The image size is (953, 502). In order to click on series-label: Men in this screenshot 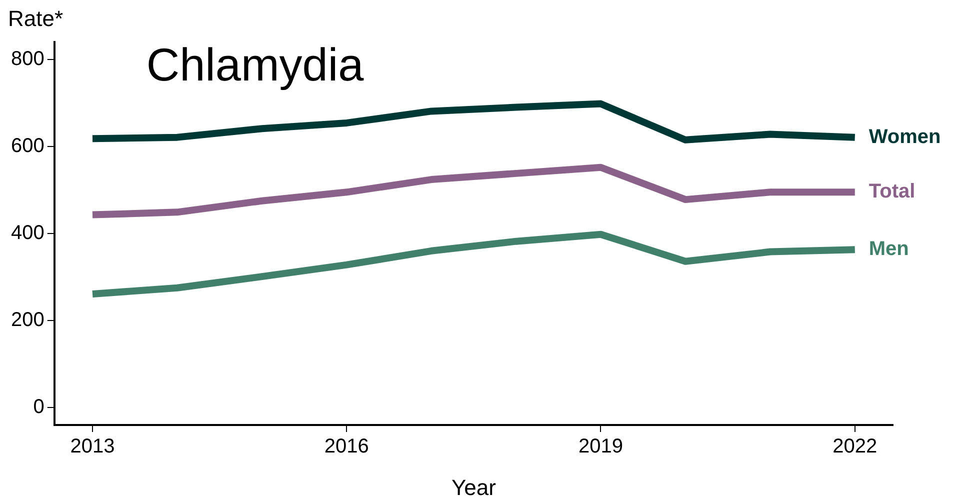, I will do `click(888, 249)`.